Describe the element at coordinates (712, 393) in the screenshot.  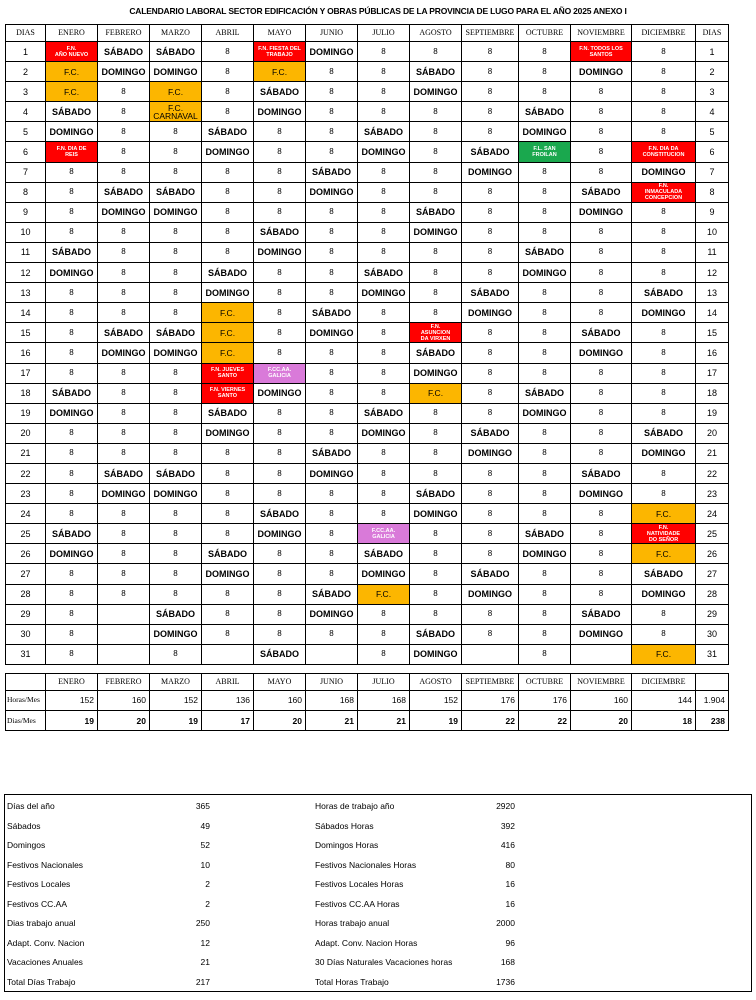
I see `day-number: 18` at that location.